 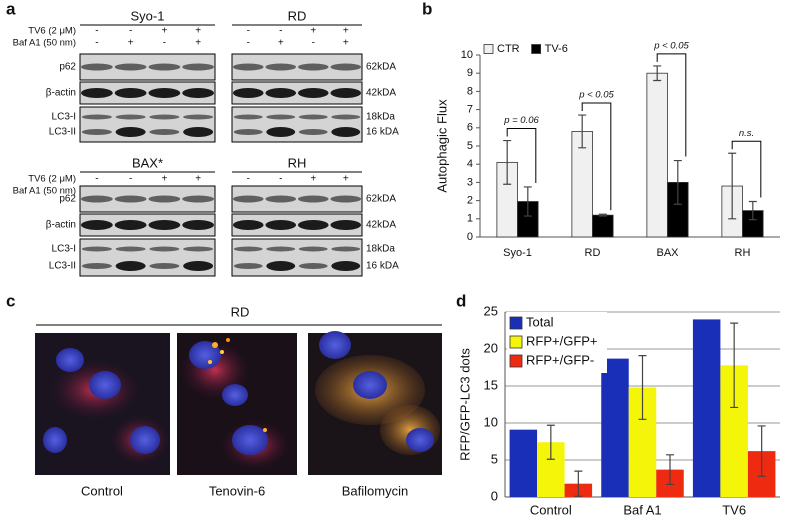 What do you see at coordinates (470, 219) in the screenshot?
I see `y-tick-label: 1` at bounding box center [470, 219].